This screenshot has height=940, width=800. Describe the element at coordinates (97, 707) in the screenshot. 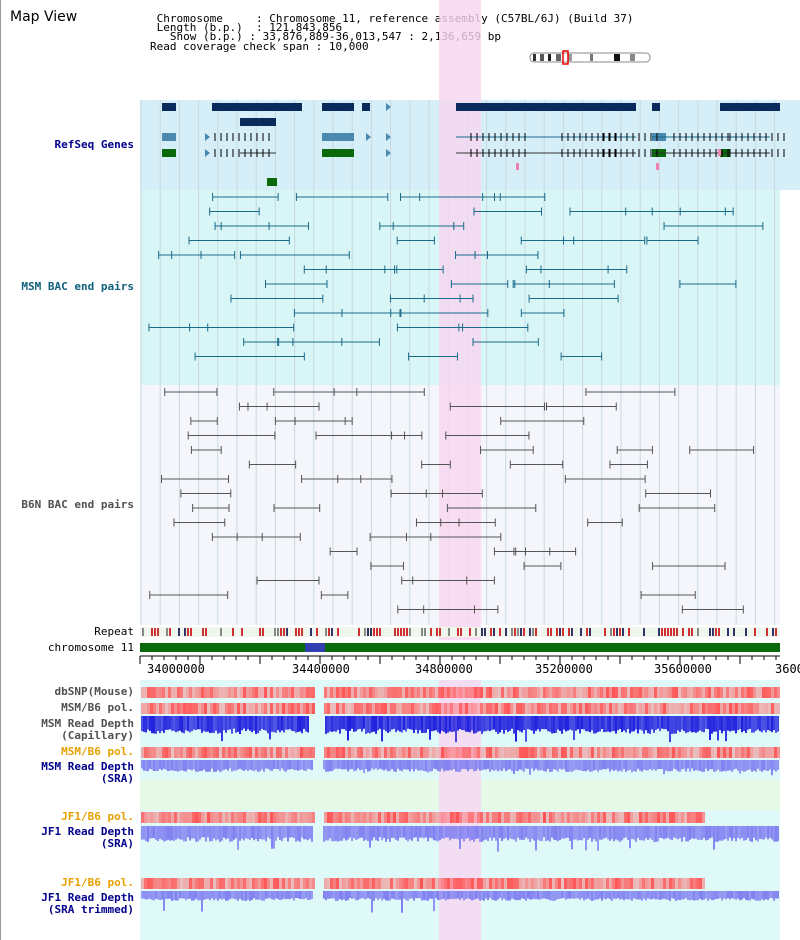

I see `track-label-msm-b6-pol: MSM/B6 pol.` at that location.